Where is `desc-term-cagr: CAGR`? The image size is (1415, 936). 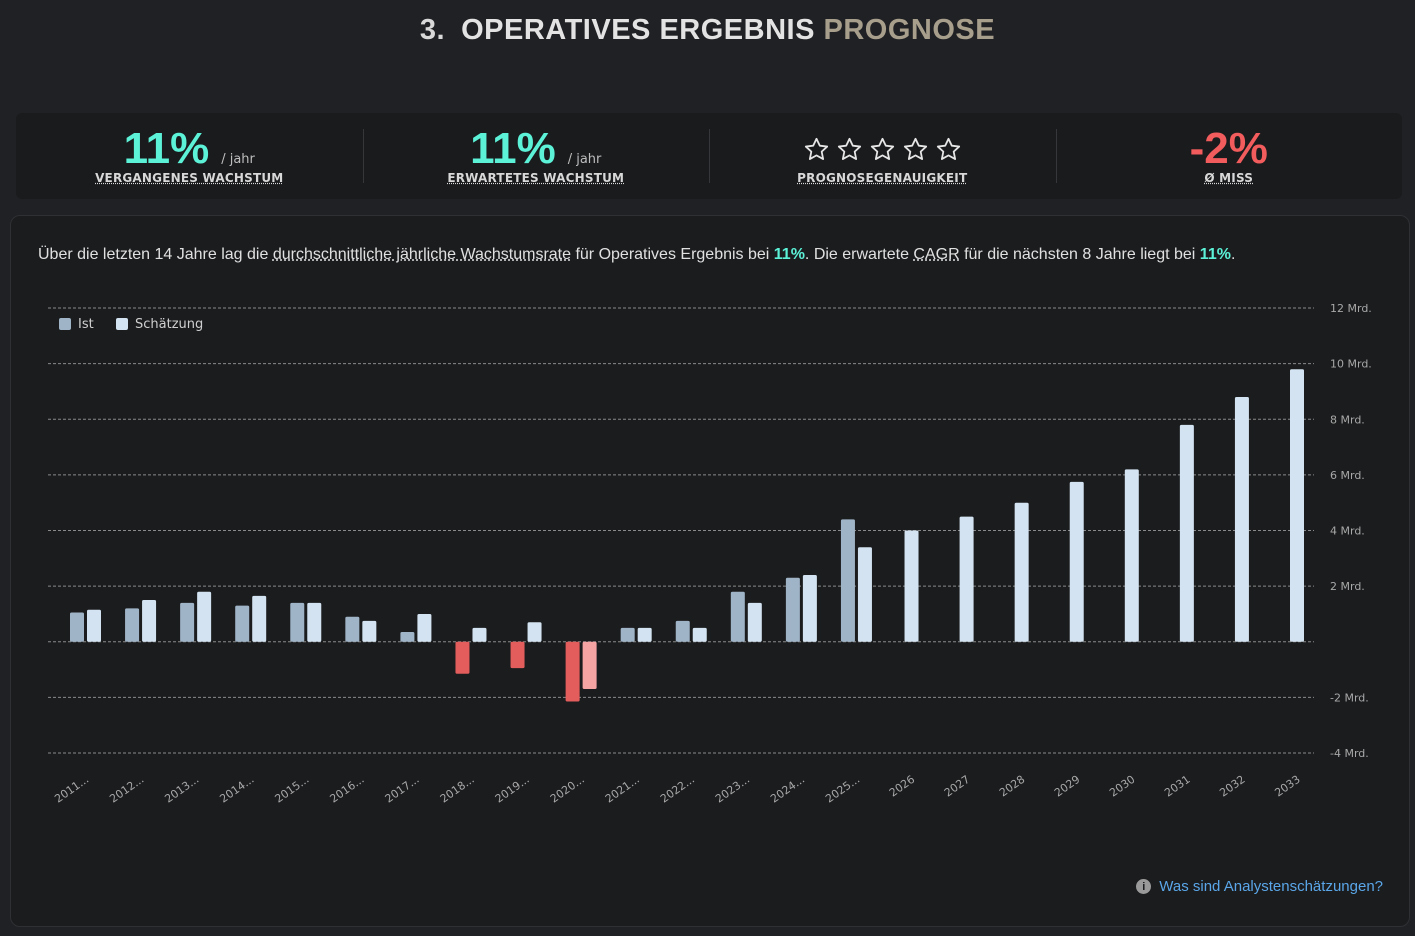
desc-term-cagr: CAGR is located at coordinates (936, 254).